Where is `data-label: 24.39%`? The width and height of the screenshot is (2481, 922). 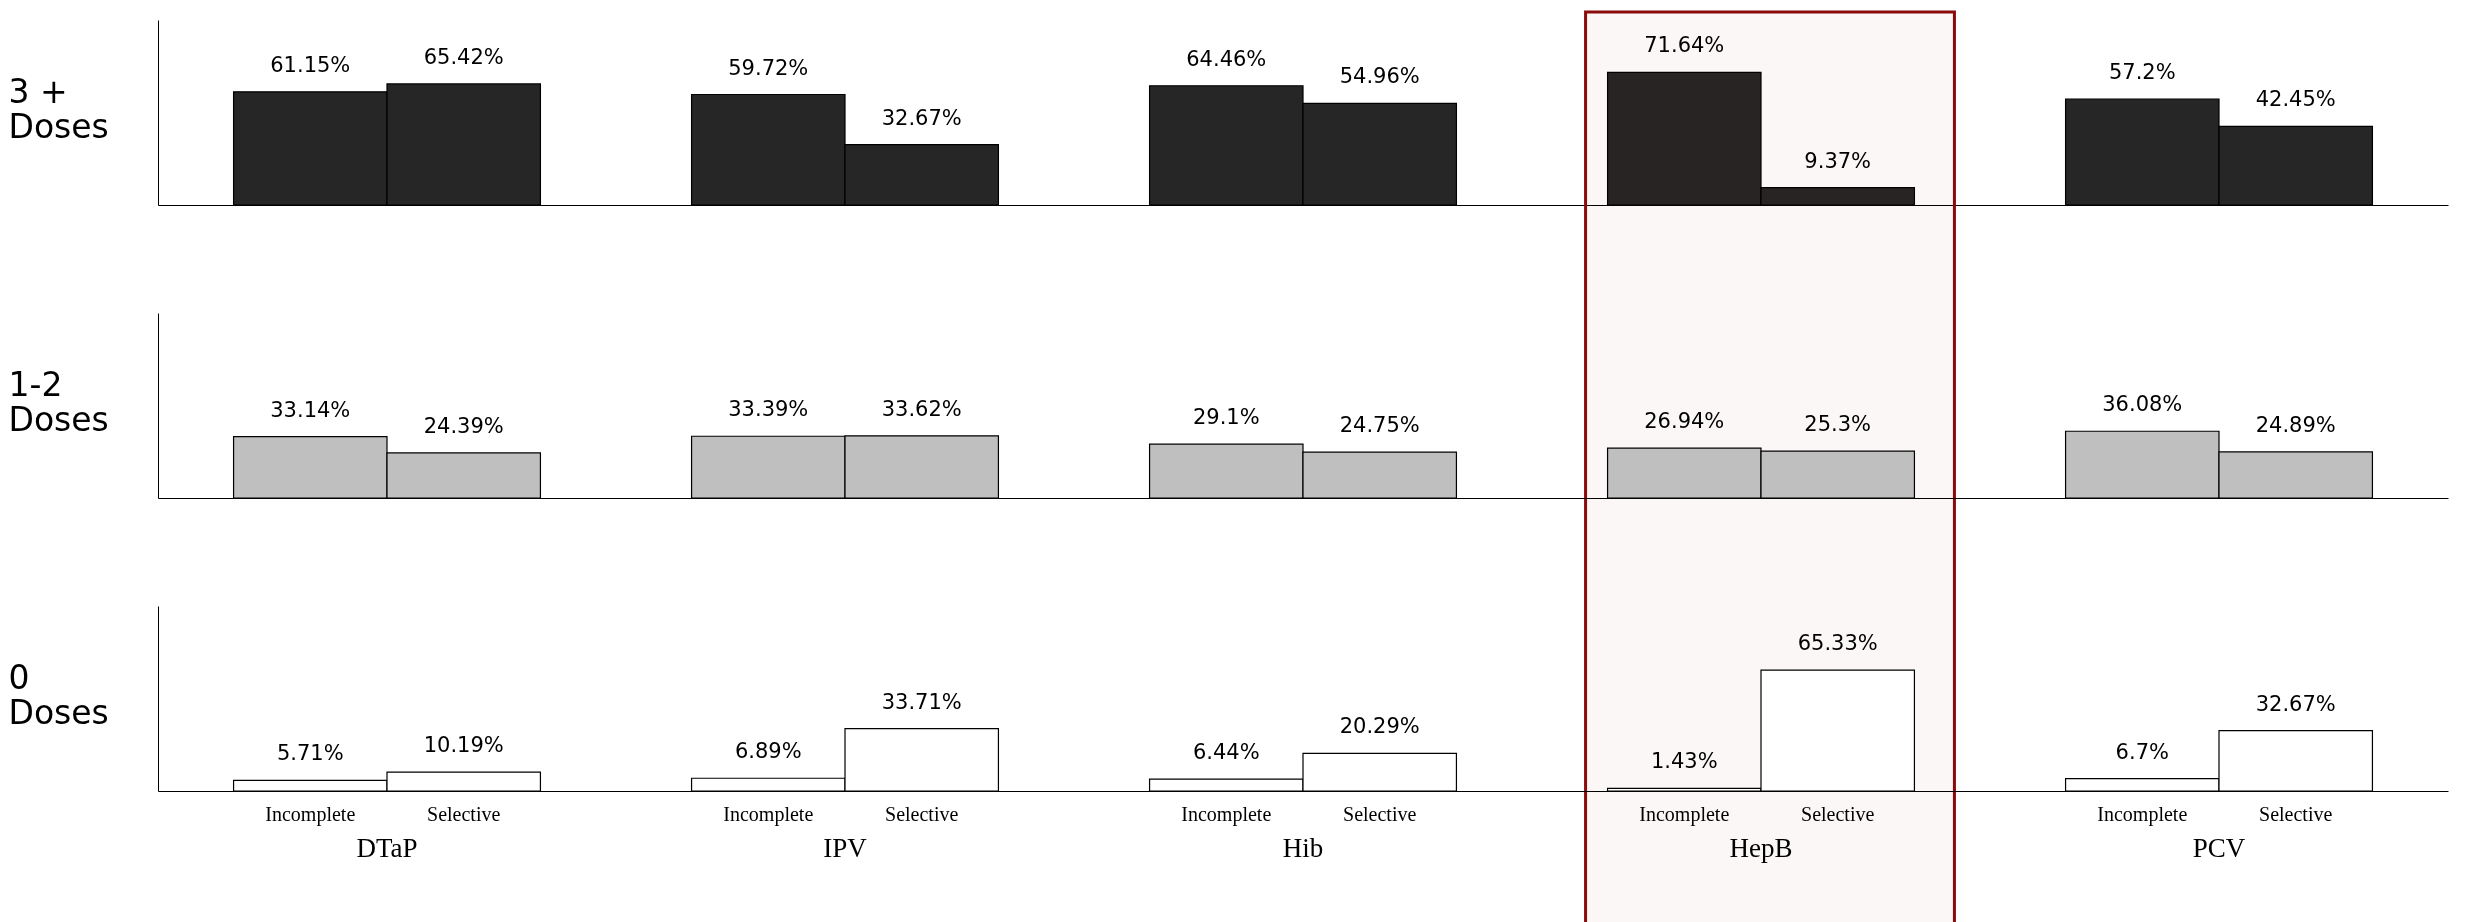
data-label: 24.39% is located at coordinates (463, 425).